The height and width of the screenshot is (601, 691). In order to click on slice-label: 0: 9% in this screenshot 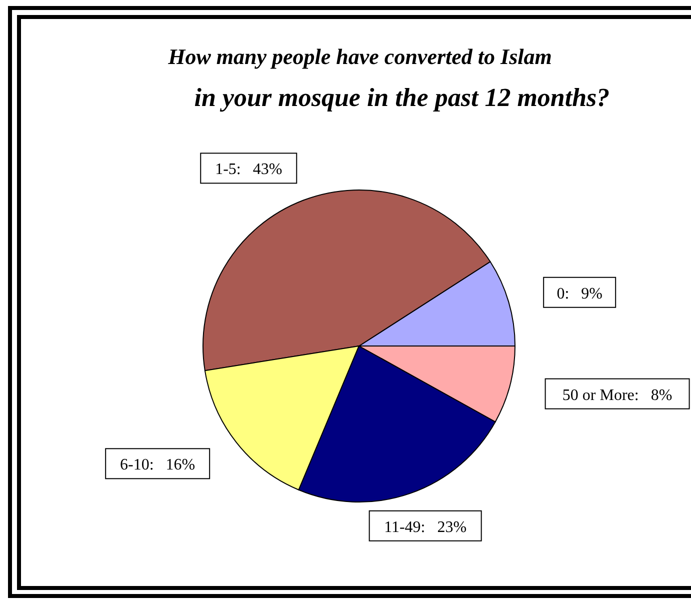, I will do `click(579, 293)`.